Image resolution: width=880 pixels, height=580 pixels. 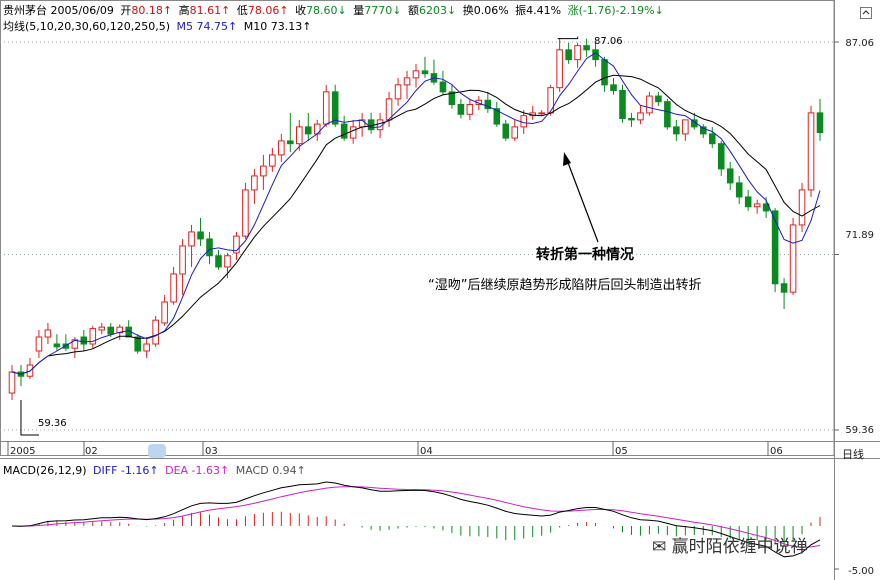 I want to click on x-tick-06: 06, so click(x=776, y=451).